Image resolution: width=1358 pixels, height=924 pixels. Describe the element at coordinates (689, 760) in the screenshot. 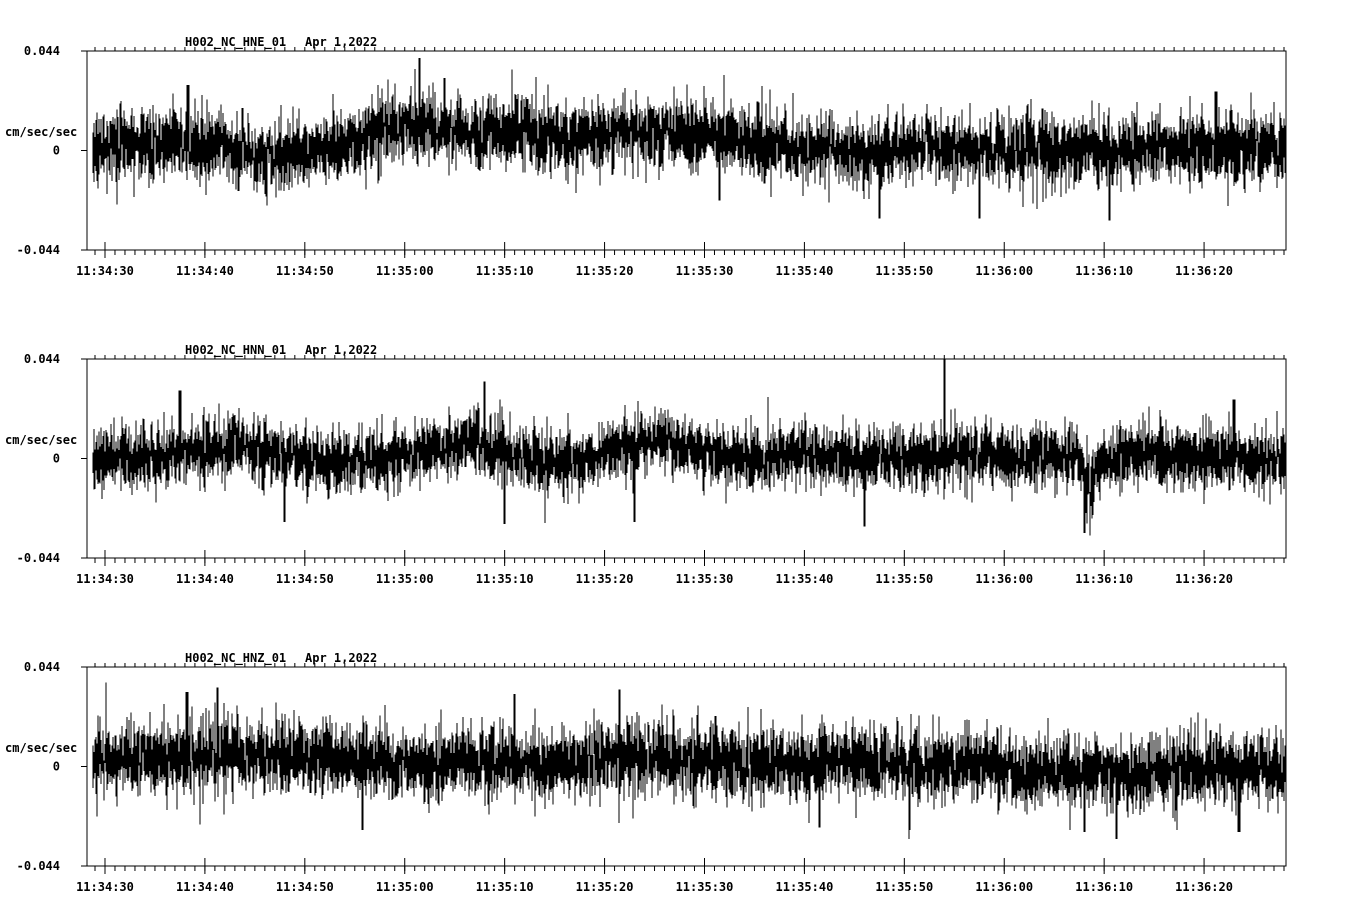

I see `waveform-trace` at that location.